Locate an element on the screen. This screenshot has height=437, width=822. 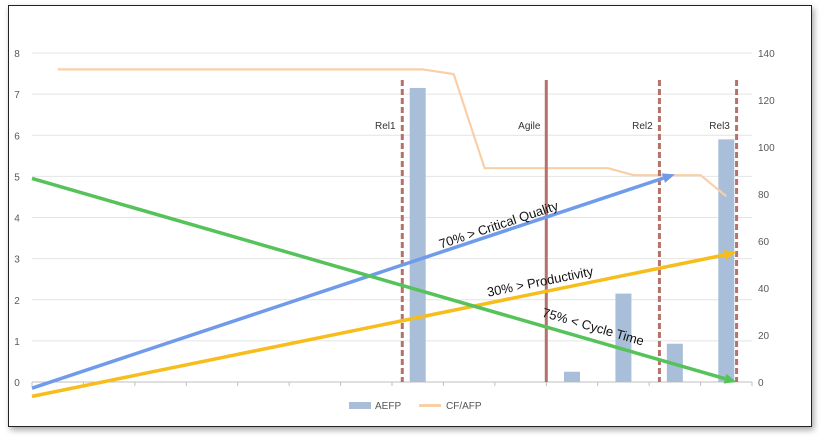
left-tick-label: 6 is located at coordinates (17, 136).